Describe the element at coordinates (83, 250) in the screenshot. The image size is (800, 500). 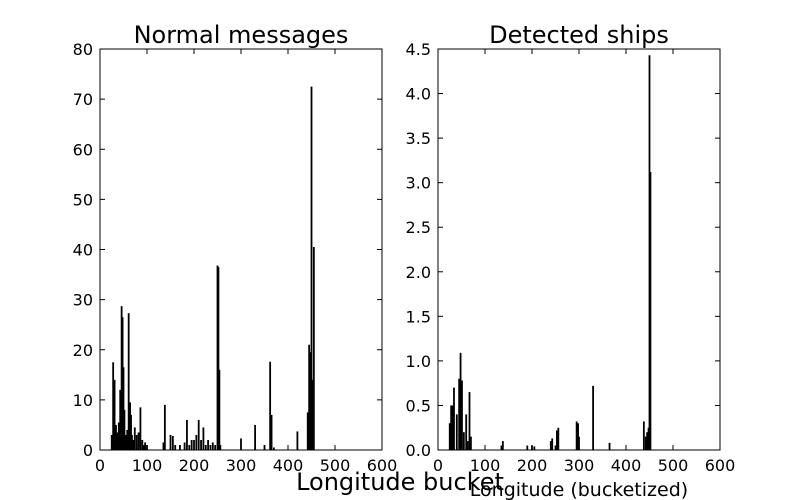
I see `y-tick-label: 40` at that location.